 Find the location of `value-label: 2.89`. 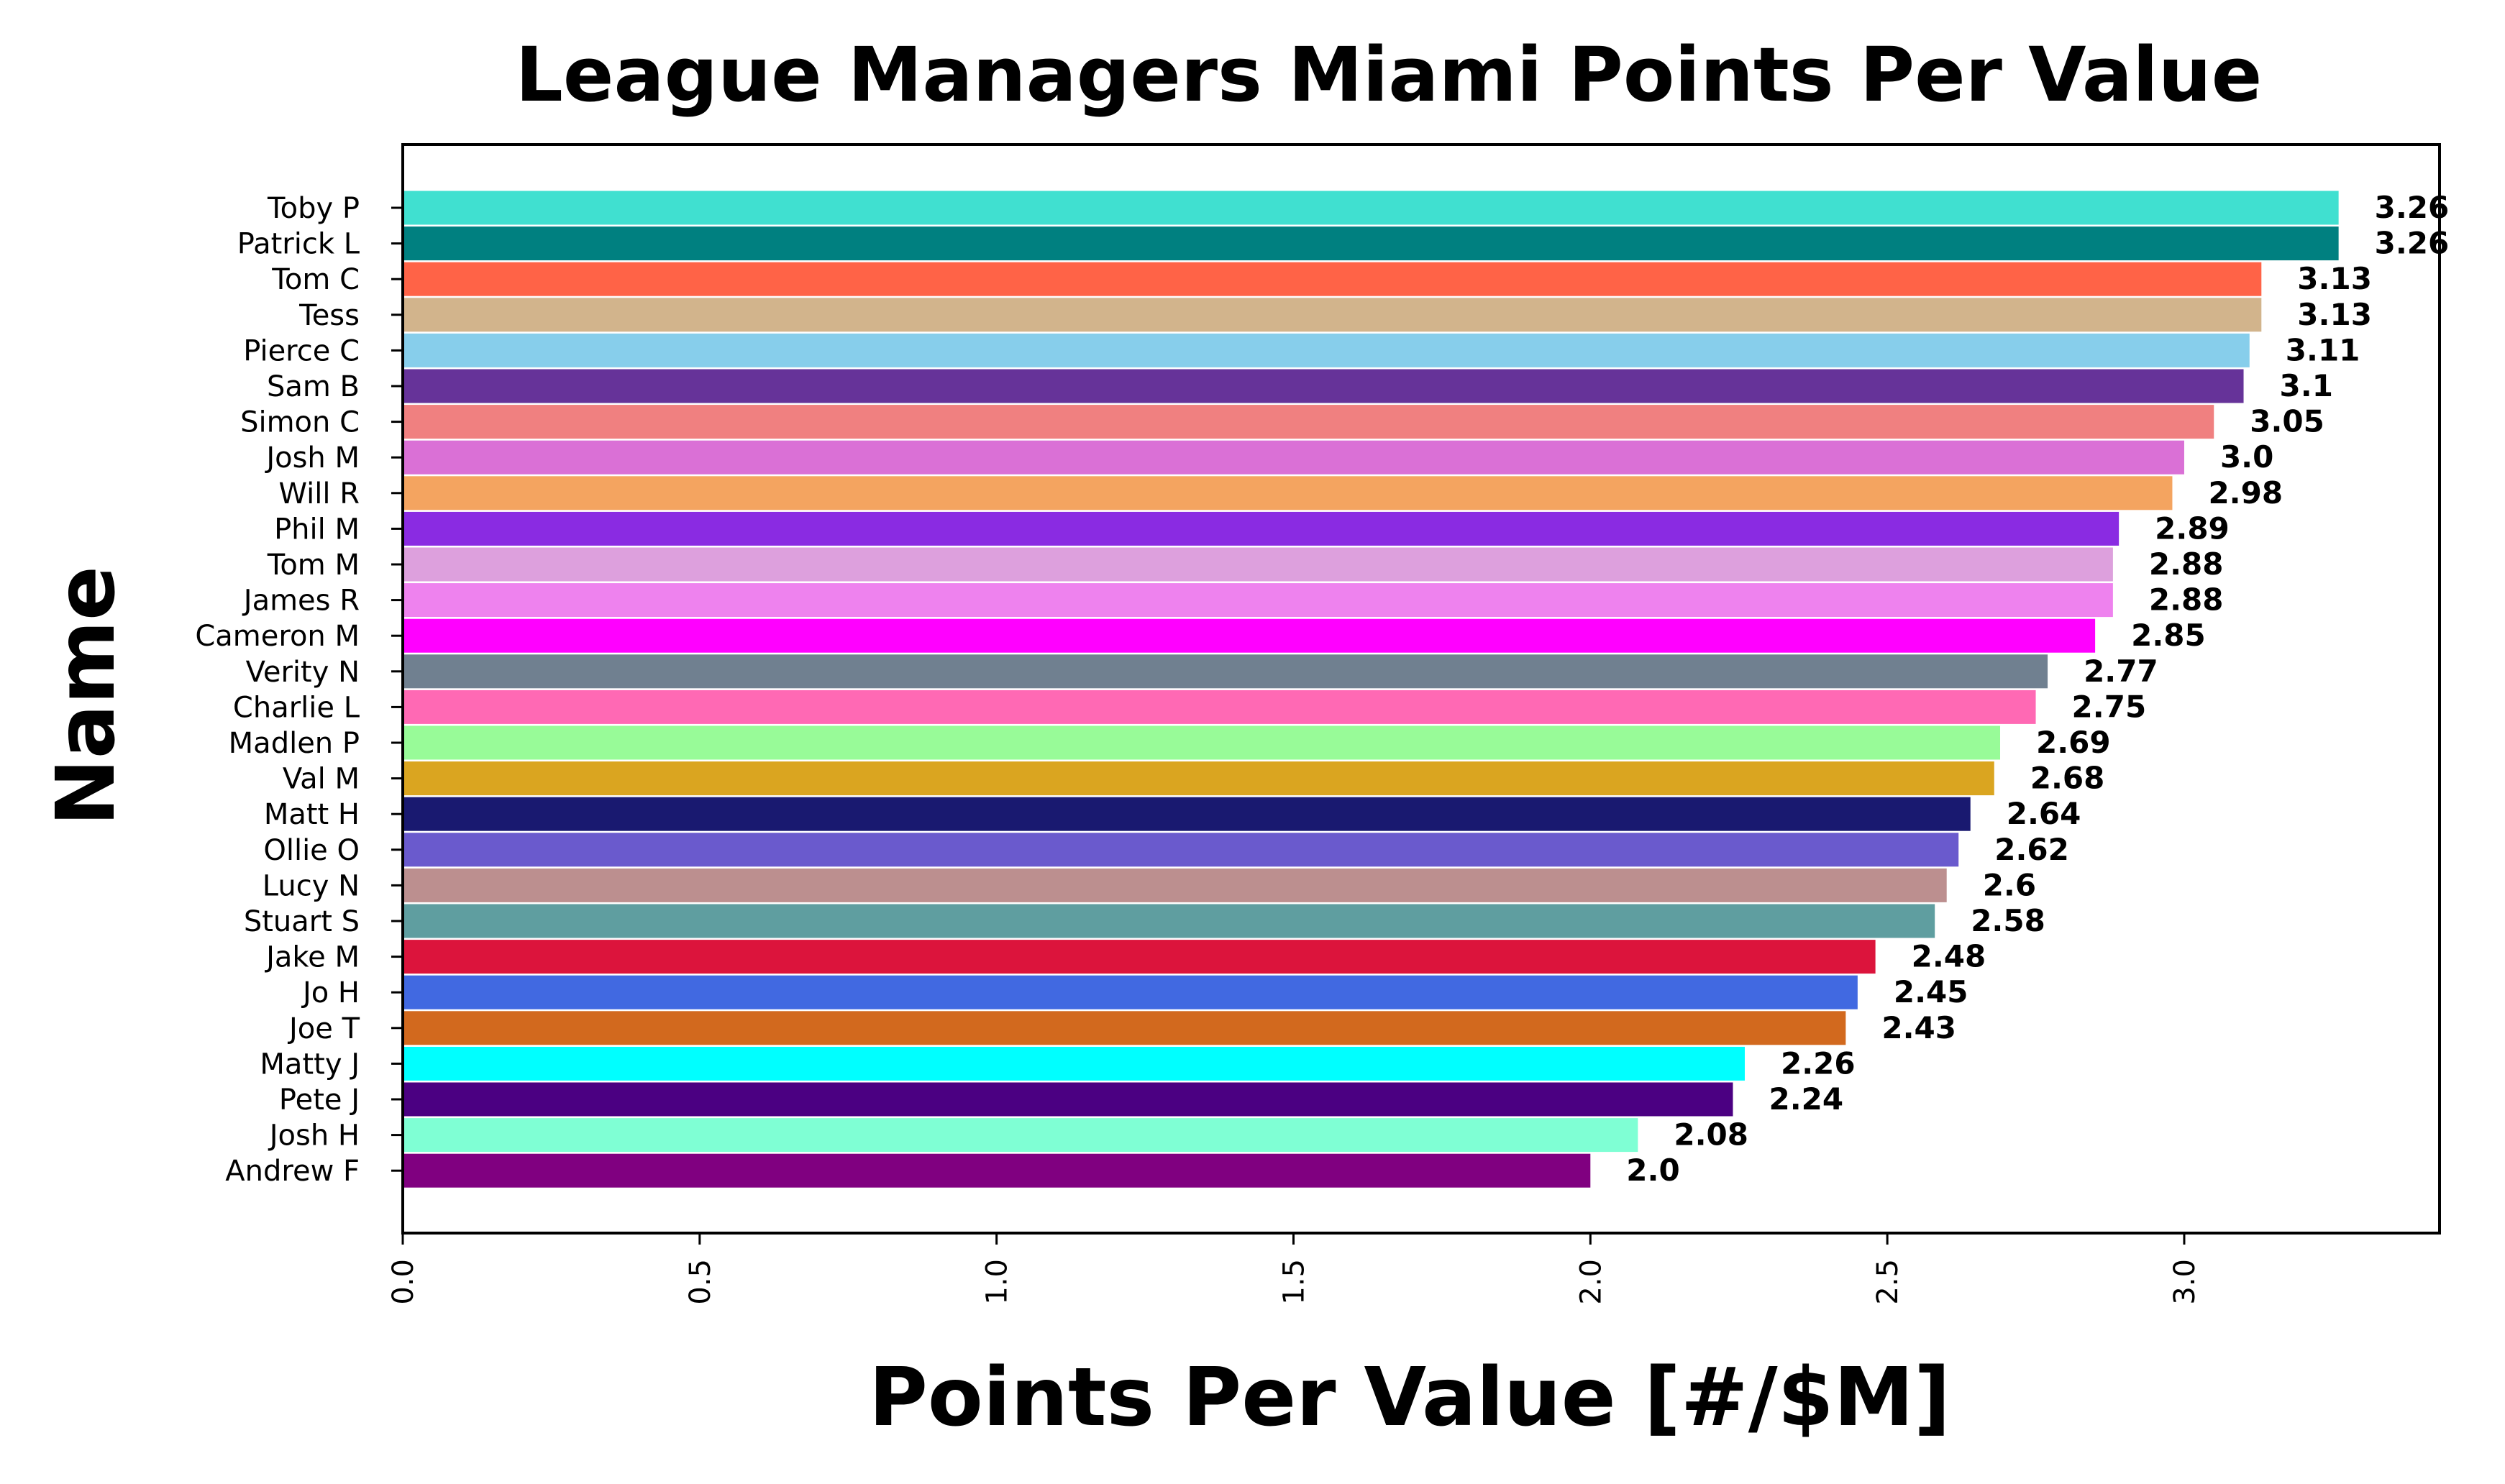

value-label: 2.89 is located at coordinates (2193, 528).